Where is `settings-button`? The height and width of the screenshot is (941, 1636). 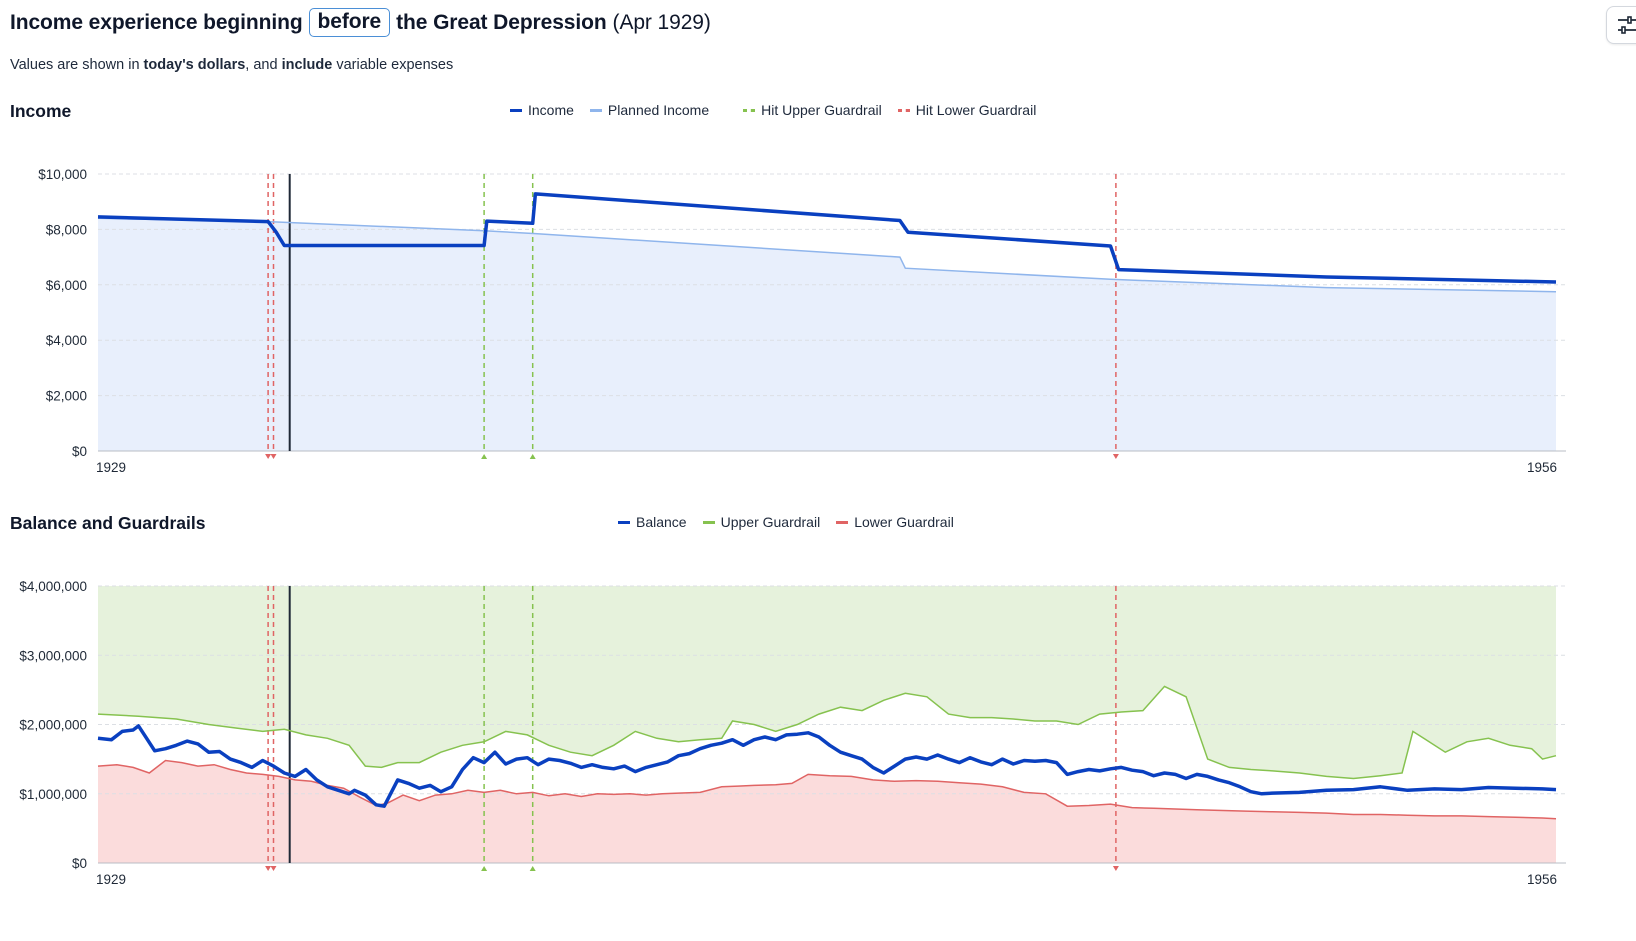
settings-button is located at coordinates (1621, 25).